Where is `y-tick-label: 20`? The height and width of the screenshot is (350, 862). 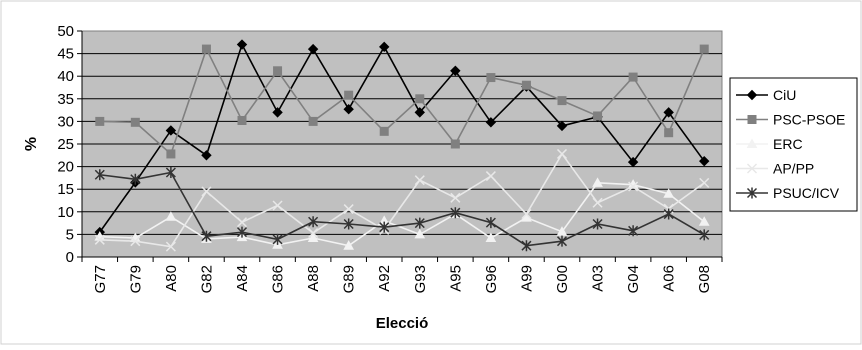
y-tick-label: 20 is located at coordinates (65, 167).